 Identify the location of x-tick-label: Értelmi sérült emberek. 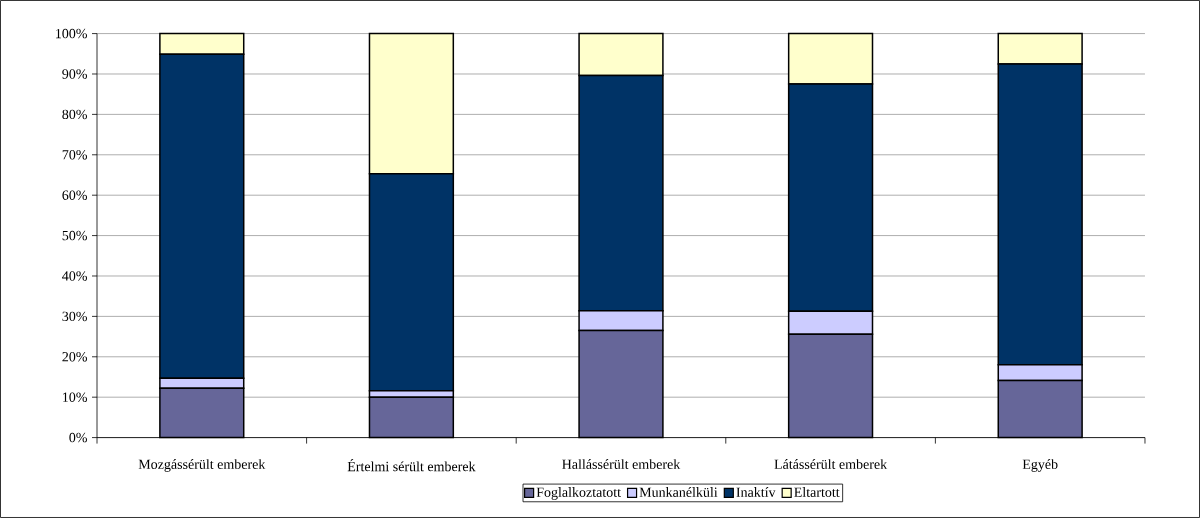
(411, 465).